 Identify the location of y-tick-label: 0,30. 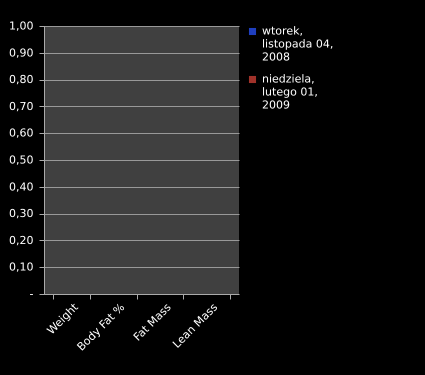
(21, 213).